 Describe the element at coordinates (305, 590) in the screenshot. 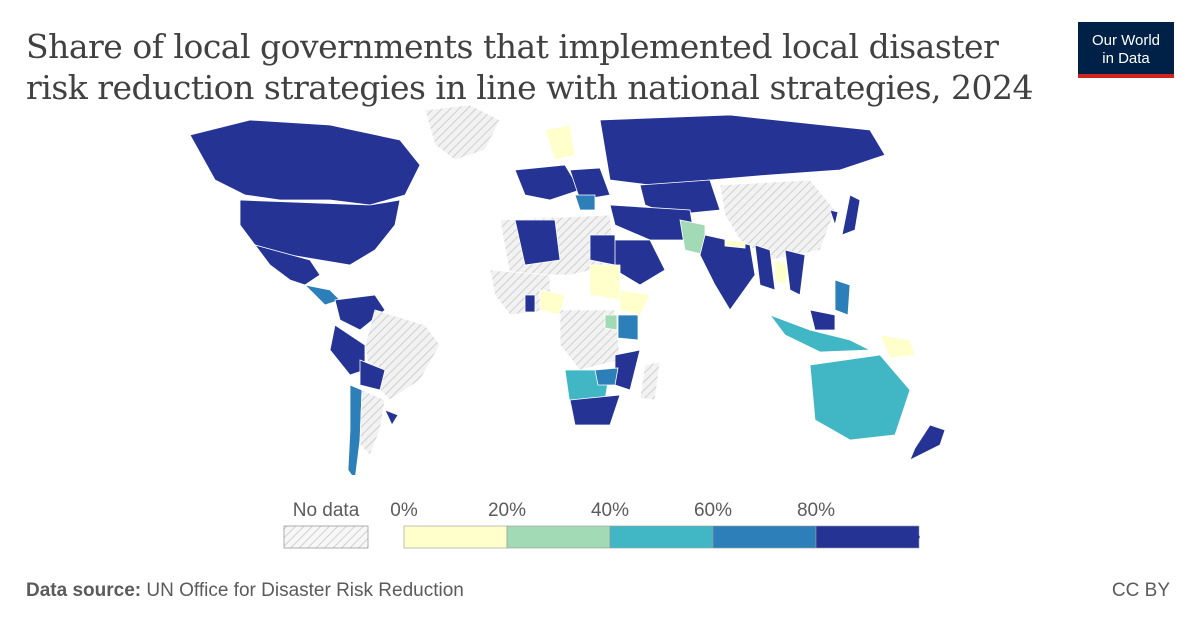

I see `source-text: UN Office for Disaster Risk Reduction` at that location.